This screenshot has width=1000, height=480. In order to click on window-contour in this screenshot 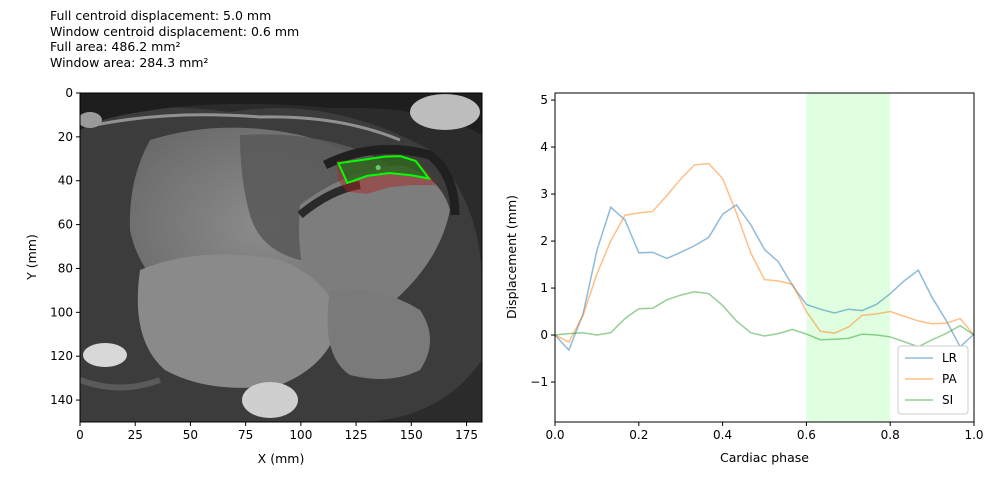, I will do `click(384, 170)`.